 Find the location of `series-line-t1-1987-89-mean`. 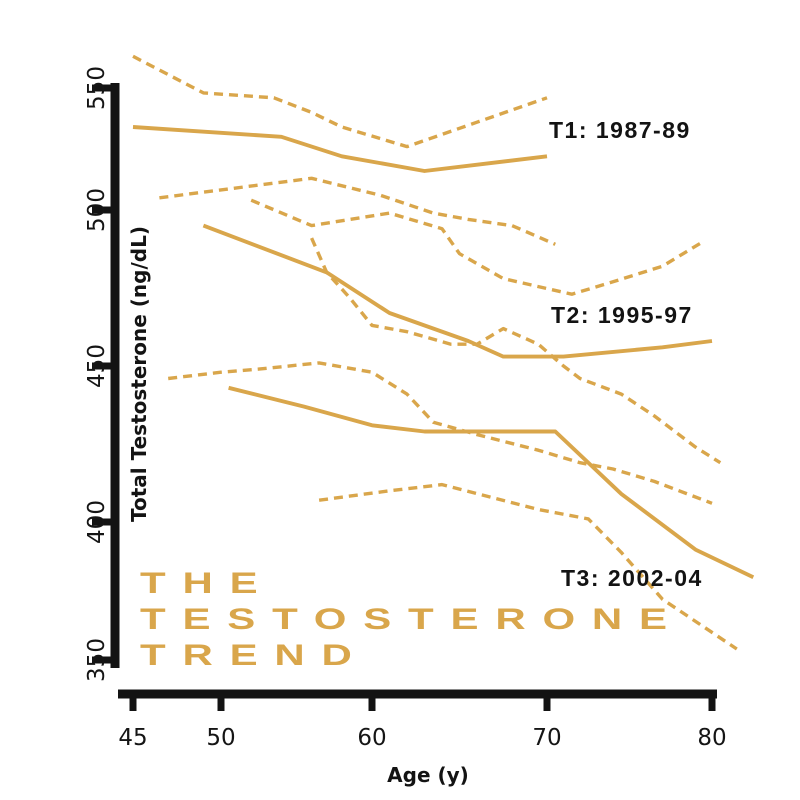

series-line-t1-1987-89-mean is located at coordinates (340, 149).